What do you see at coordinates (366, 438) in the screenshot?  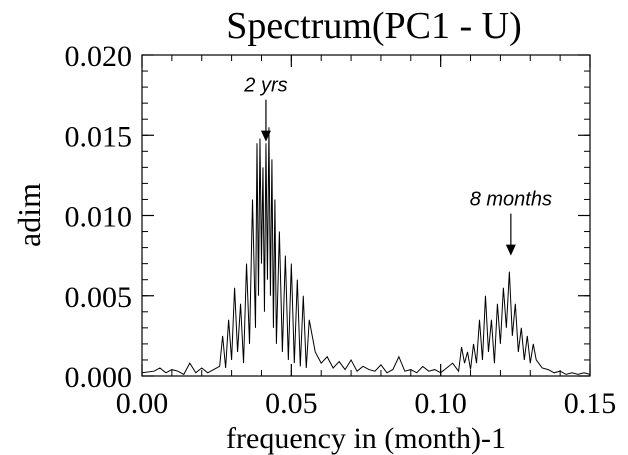 I see `x-axis-label: frequency in (month)-1` at bounding box center [366, 438].